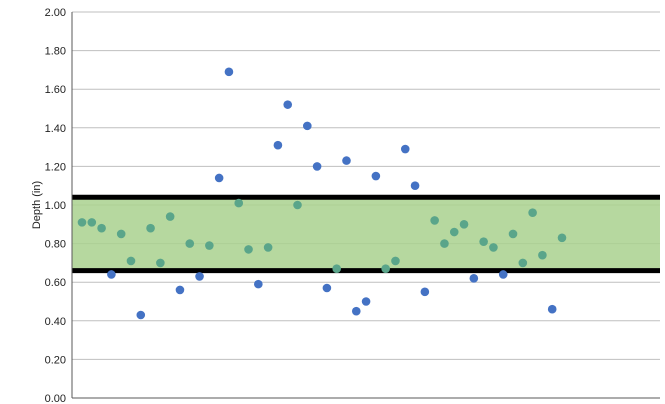 The width and height of the screenshot is (665, 404). What do you see at coordinates (55, 245) in the screenshot?
I see `y-tick-label-4: 0.80` at bounding box center [55, 245].